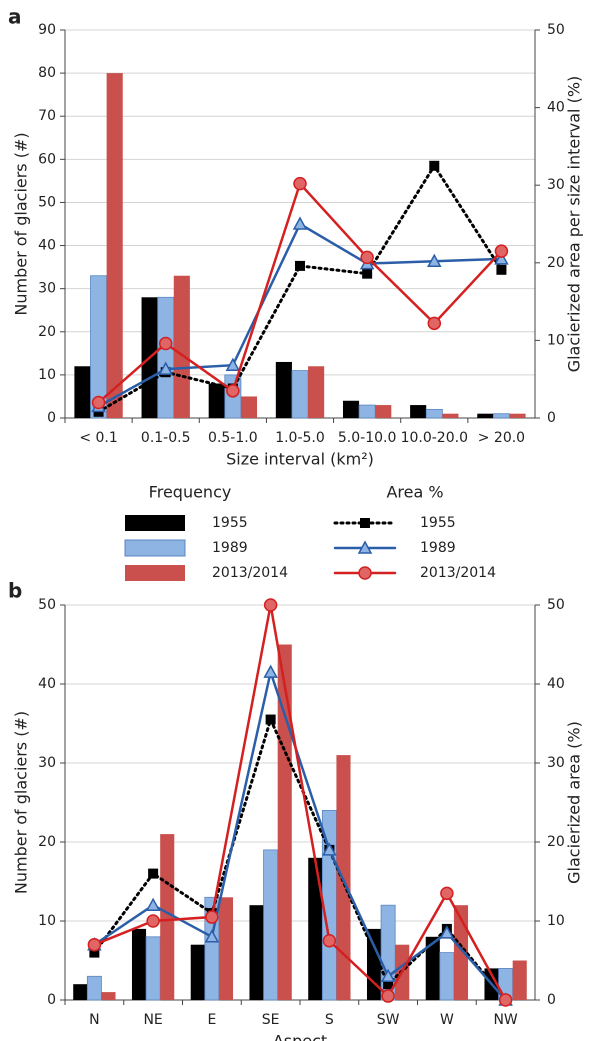 Image resolution: width=590 pixels, height=1041 pixels. What do you see at coordinates (166, 438) in the screenshot?
I see `x-tick-label: 0.1-0.5` at bounding box center [166, 438].